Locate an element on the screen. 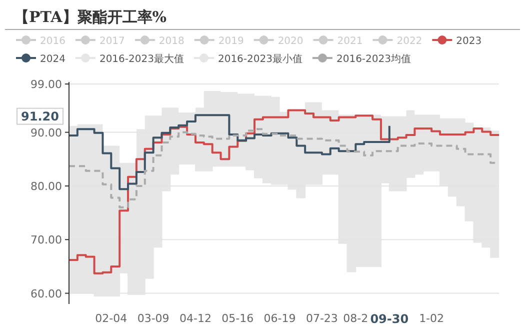 This screenshot has width=522, height=327. legend-label: 2016-2023最小值 is located at coordinates (260, 59).